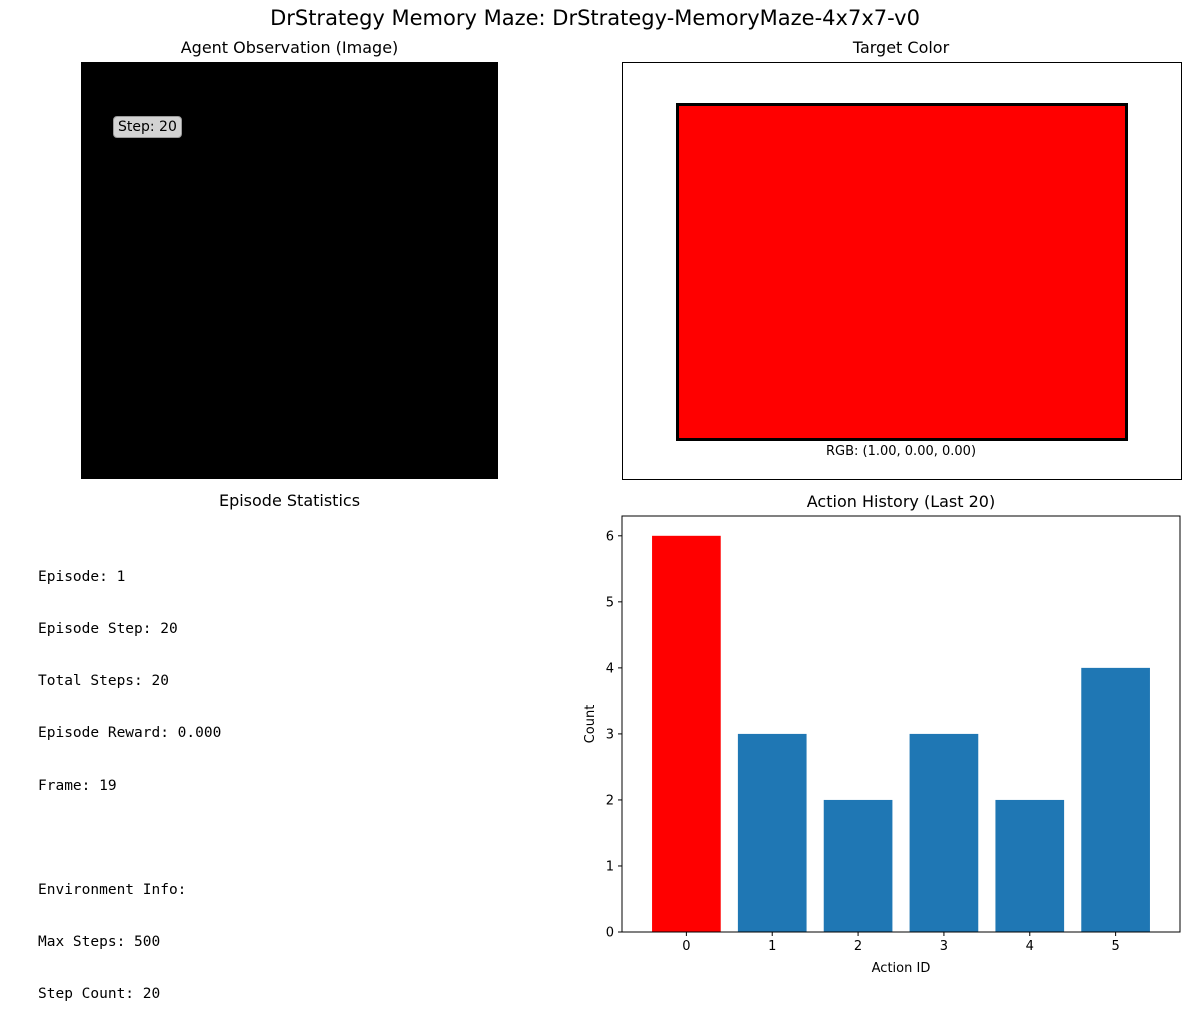 Image resolution: width=1190 pixels, height=1021 pixels. Describe the element at coordinates (610, 602) in the screenshot. I see `y-tick-label: 5` at that location.